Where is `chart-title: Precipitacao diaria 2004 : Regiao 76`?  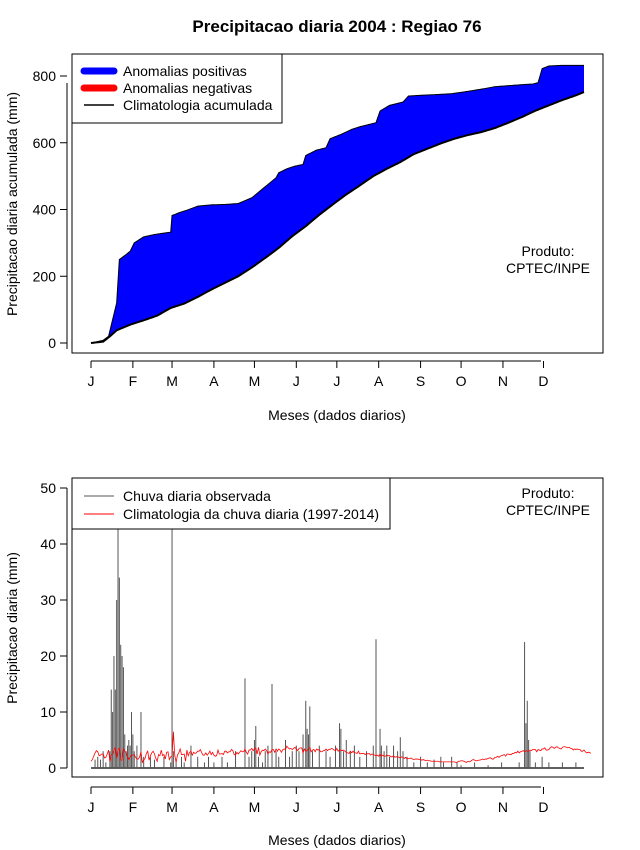
chart-title: Precipitacao diaria 2004 : Regiao 76 is located at coordinates (336, 26).